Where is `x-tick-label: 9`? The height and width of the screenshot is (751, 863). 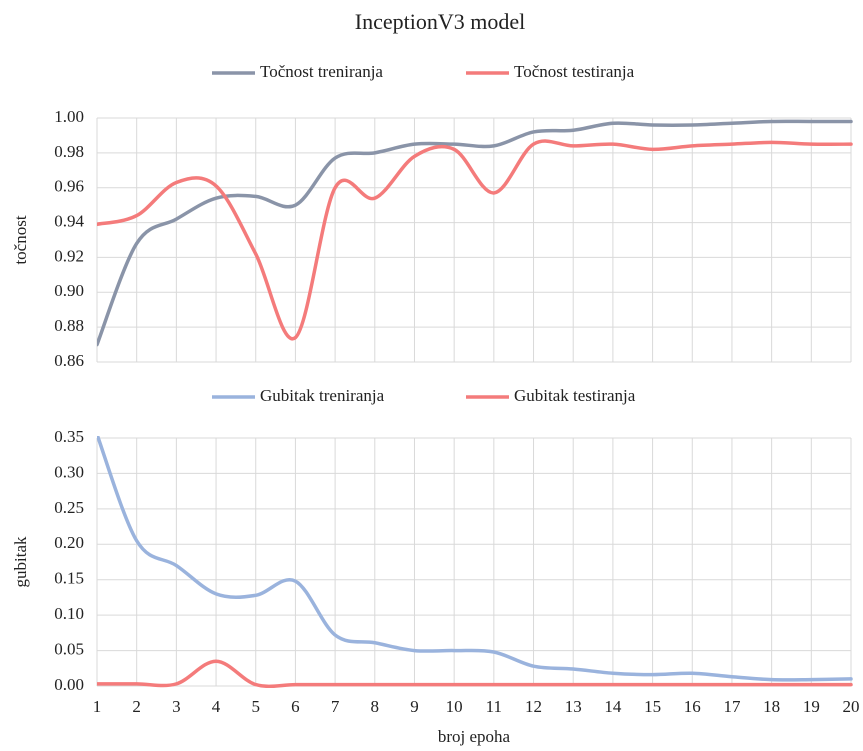
x-tick-label: 9 is located at coordinates (414, 706).